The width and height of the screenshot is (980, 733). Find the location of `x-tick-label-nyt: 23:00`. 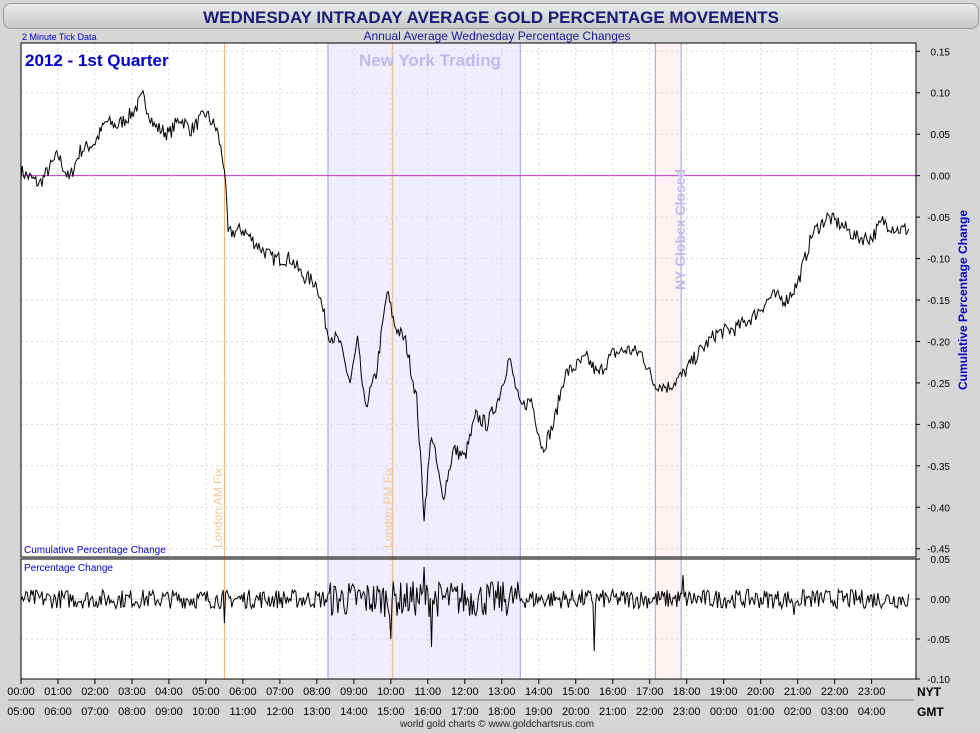

x-tick-label-nyt: 23:00 is located at coordinates (872, 692).